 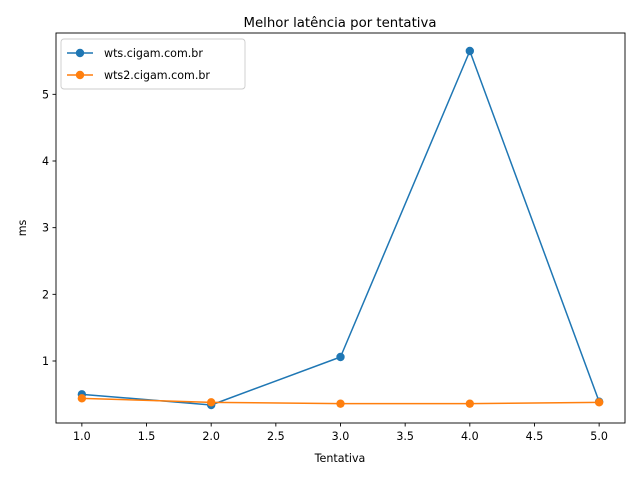 I want to click on legend-series-1-label: wts.cigam.com.br, so click(x=153, y=53).